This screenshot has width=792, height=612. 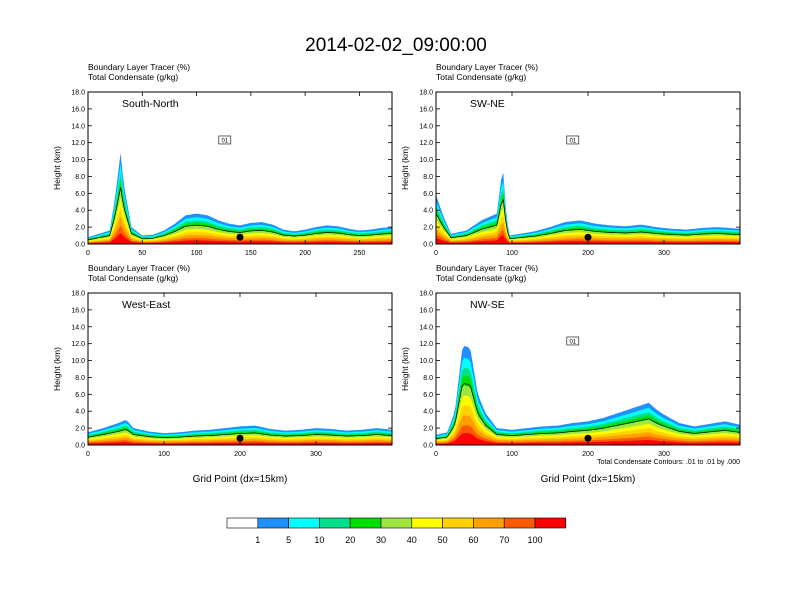 I want to click on x-tick-label: 250, so click(x=360, y=253).